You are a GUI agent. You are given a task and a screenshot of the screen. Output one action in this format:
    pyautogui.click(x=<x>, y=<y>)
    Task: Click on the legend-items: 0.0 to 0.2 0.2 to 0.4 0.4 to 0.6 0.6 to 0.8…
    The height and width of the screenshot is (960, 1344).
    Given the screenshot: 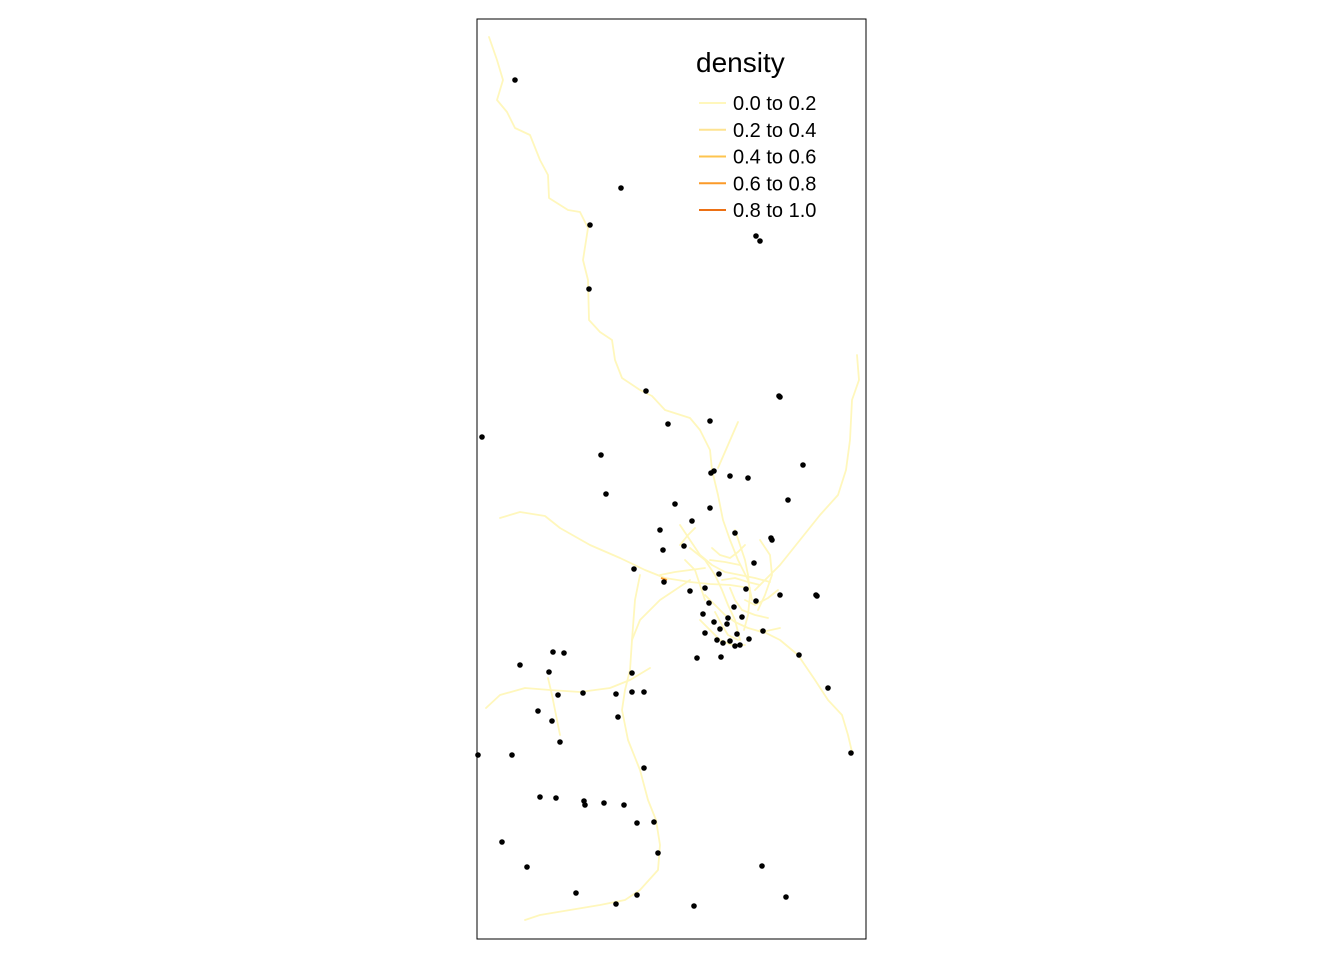 What is the action you would take?
    pyautogui.click(x=757, y=157)
    